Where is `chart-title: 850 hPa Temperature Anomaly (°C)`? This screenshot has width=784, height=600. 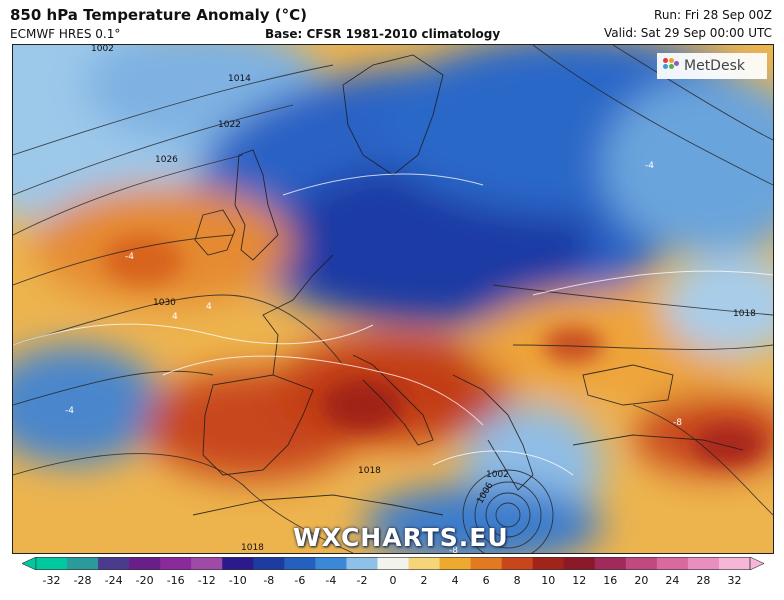 chart-title: 850 hPa Temperature Anomaly (°C) is located at coordinates (158, 15).